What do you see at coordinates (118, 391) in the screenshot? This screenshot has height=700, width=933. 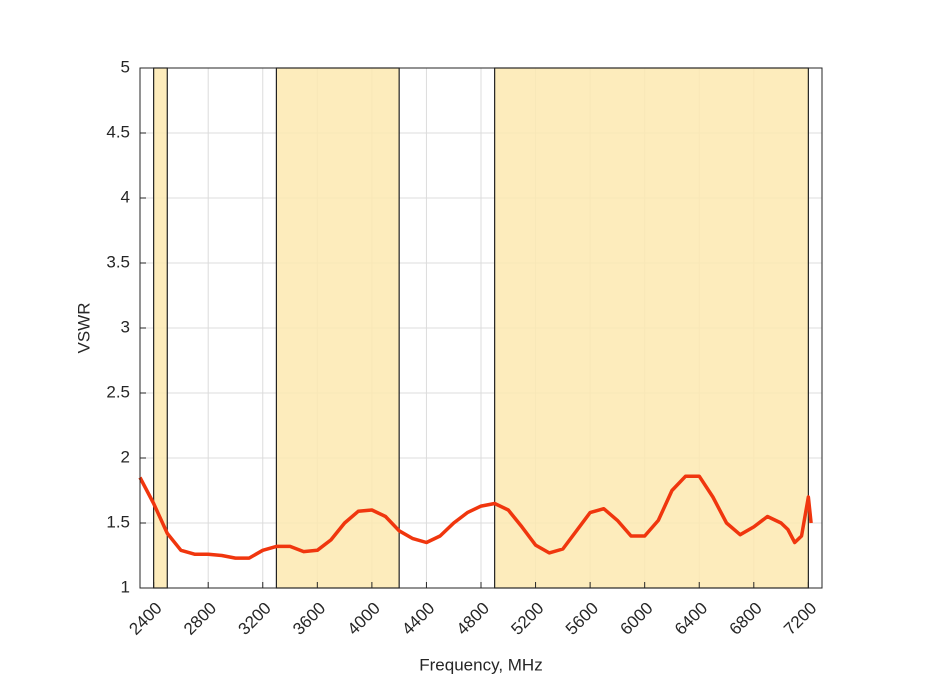 I see `y-tick-label: 2.5` at bounding box center [118, 391].